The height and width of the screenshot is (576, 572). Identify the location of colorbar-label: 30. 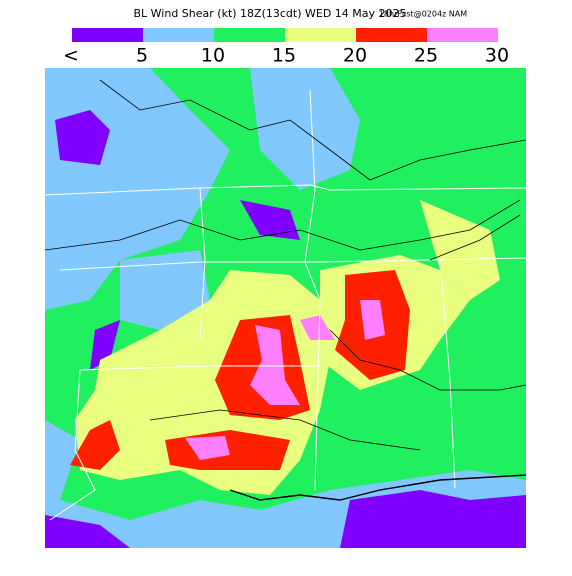
(497, 56).